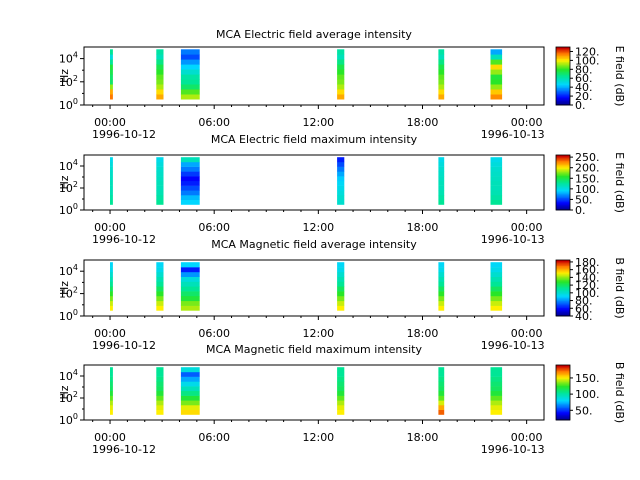 This screenshot has height=480, width=640. Describe the element at coordinates (587, 157) in the screenshot. I see `colorbar-tick-label: 250.` at that location.